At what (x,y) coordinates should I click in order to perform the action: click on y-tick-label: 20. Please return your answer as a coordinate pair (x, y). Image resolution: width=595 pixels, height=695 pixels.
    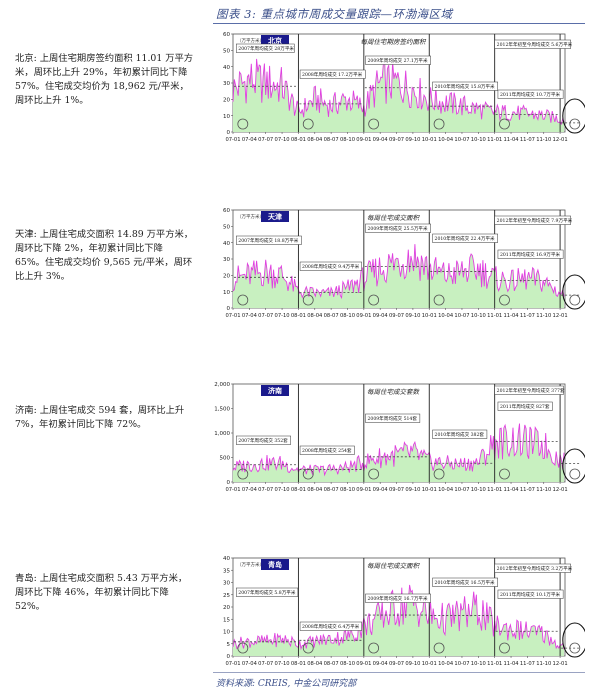
    Looking at the image, I should click on (226, 101).